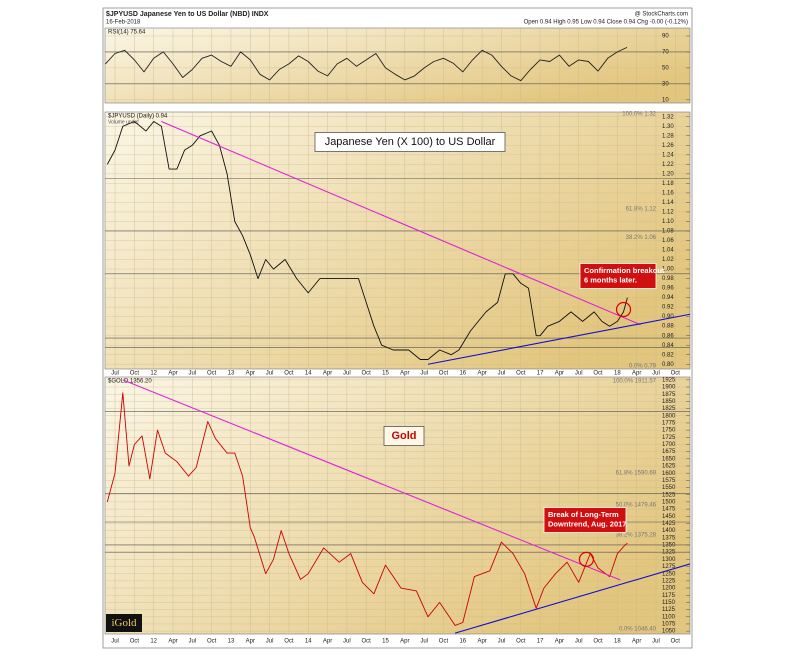  Describe the element at coordinates (624, 270) in the screenshot. I see `annotation-text: Confirmation breakout` at that location.